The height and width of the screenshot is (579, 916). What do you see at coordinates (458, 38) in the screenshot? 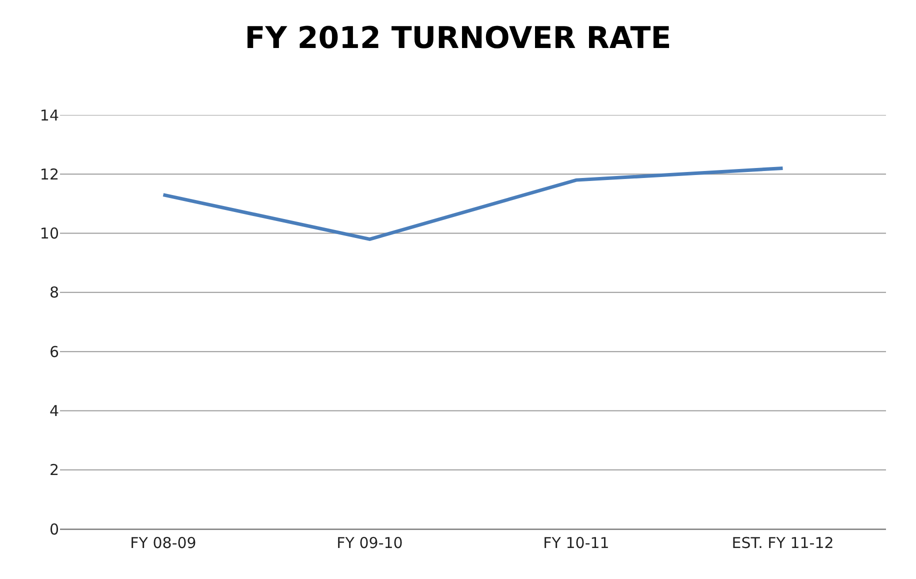
I see `chart-title: FY 2012 TURNOVER RATE` at bounding box center [458, 38].